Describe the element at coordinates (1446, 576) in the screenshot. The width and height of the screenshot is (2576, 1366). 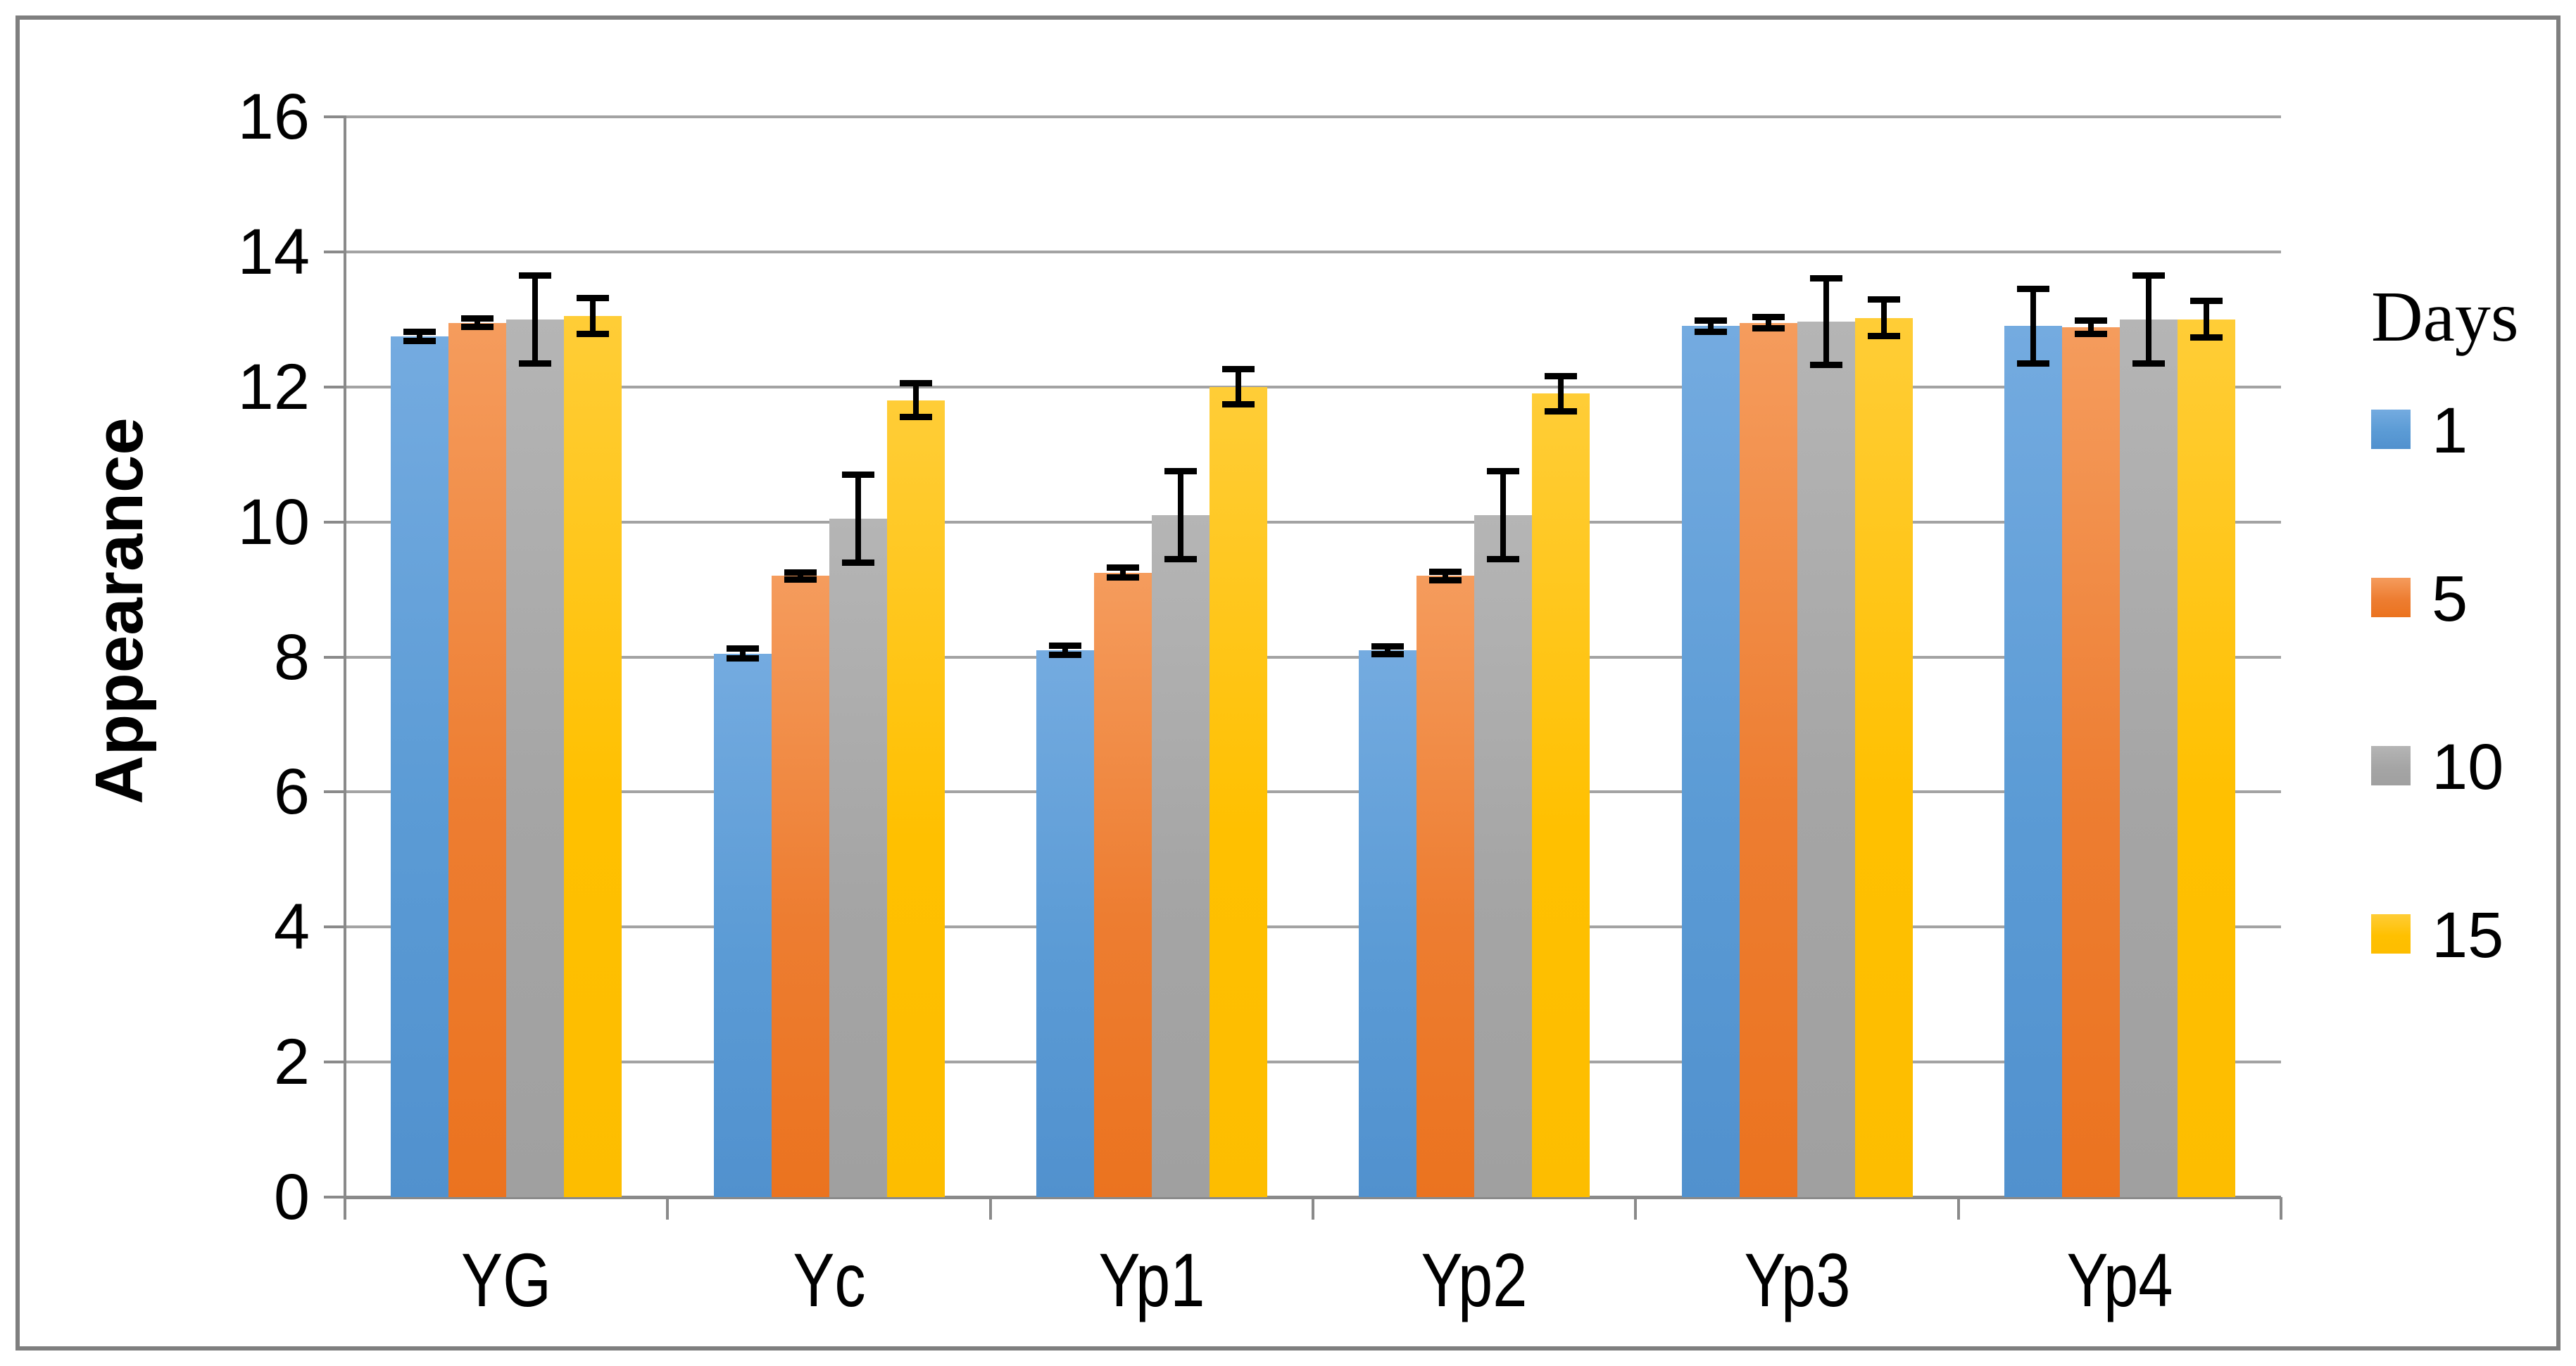
I see `error-bar-line-Yp2-day5` at that location.